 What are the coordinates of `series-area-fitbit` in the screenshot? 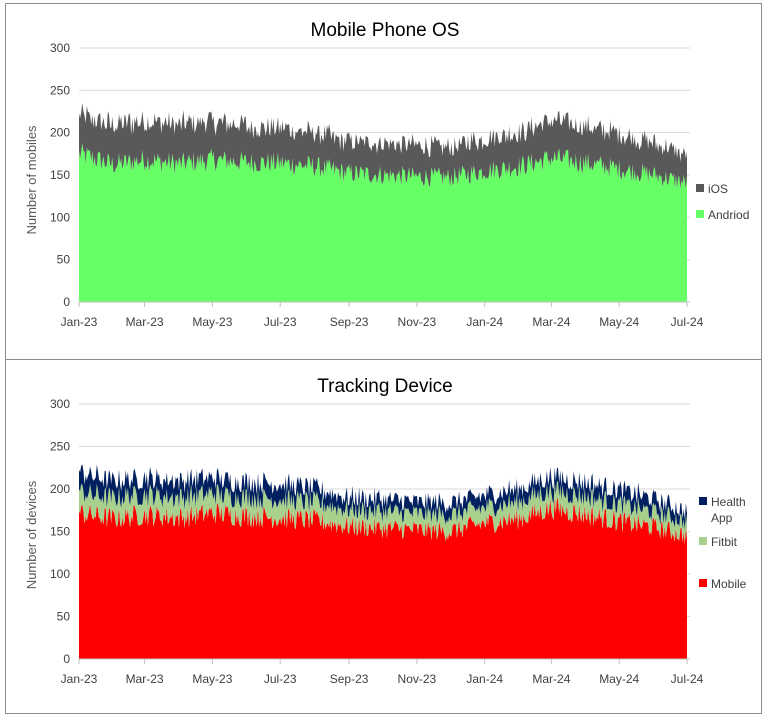 It's located at (383, 512).